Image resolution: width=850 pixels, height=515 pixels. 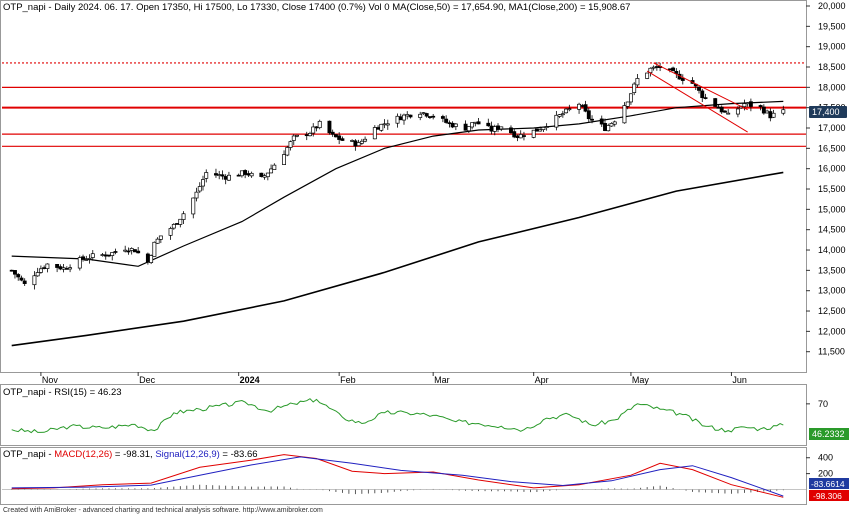 What do you see at coordinates (250, 380) in the screenshot?
I see `date-tick-label: 2024` at bounding box center [250, 380].